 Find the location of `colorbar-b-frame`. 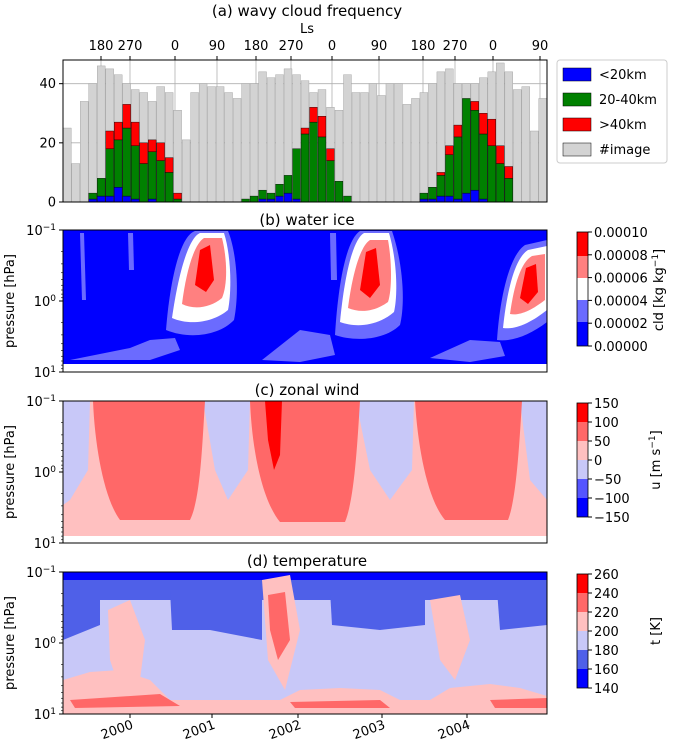

colorbar-b-frame is located at coordinates (582, 289).